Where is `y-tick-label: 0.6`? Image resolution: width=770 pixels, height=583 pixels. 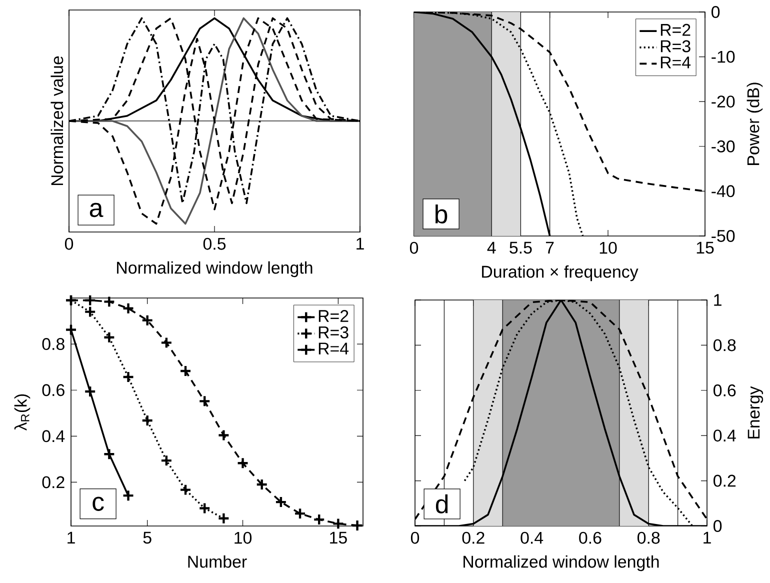 y-tick-label: 0.6 is located at coordinates (53, 390).